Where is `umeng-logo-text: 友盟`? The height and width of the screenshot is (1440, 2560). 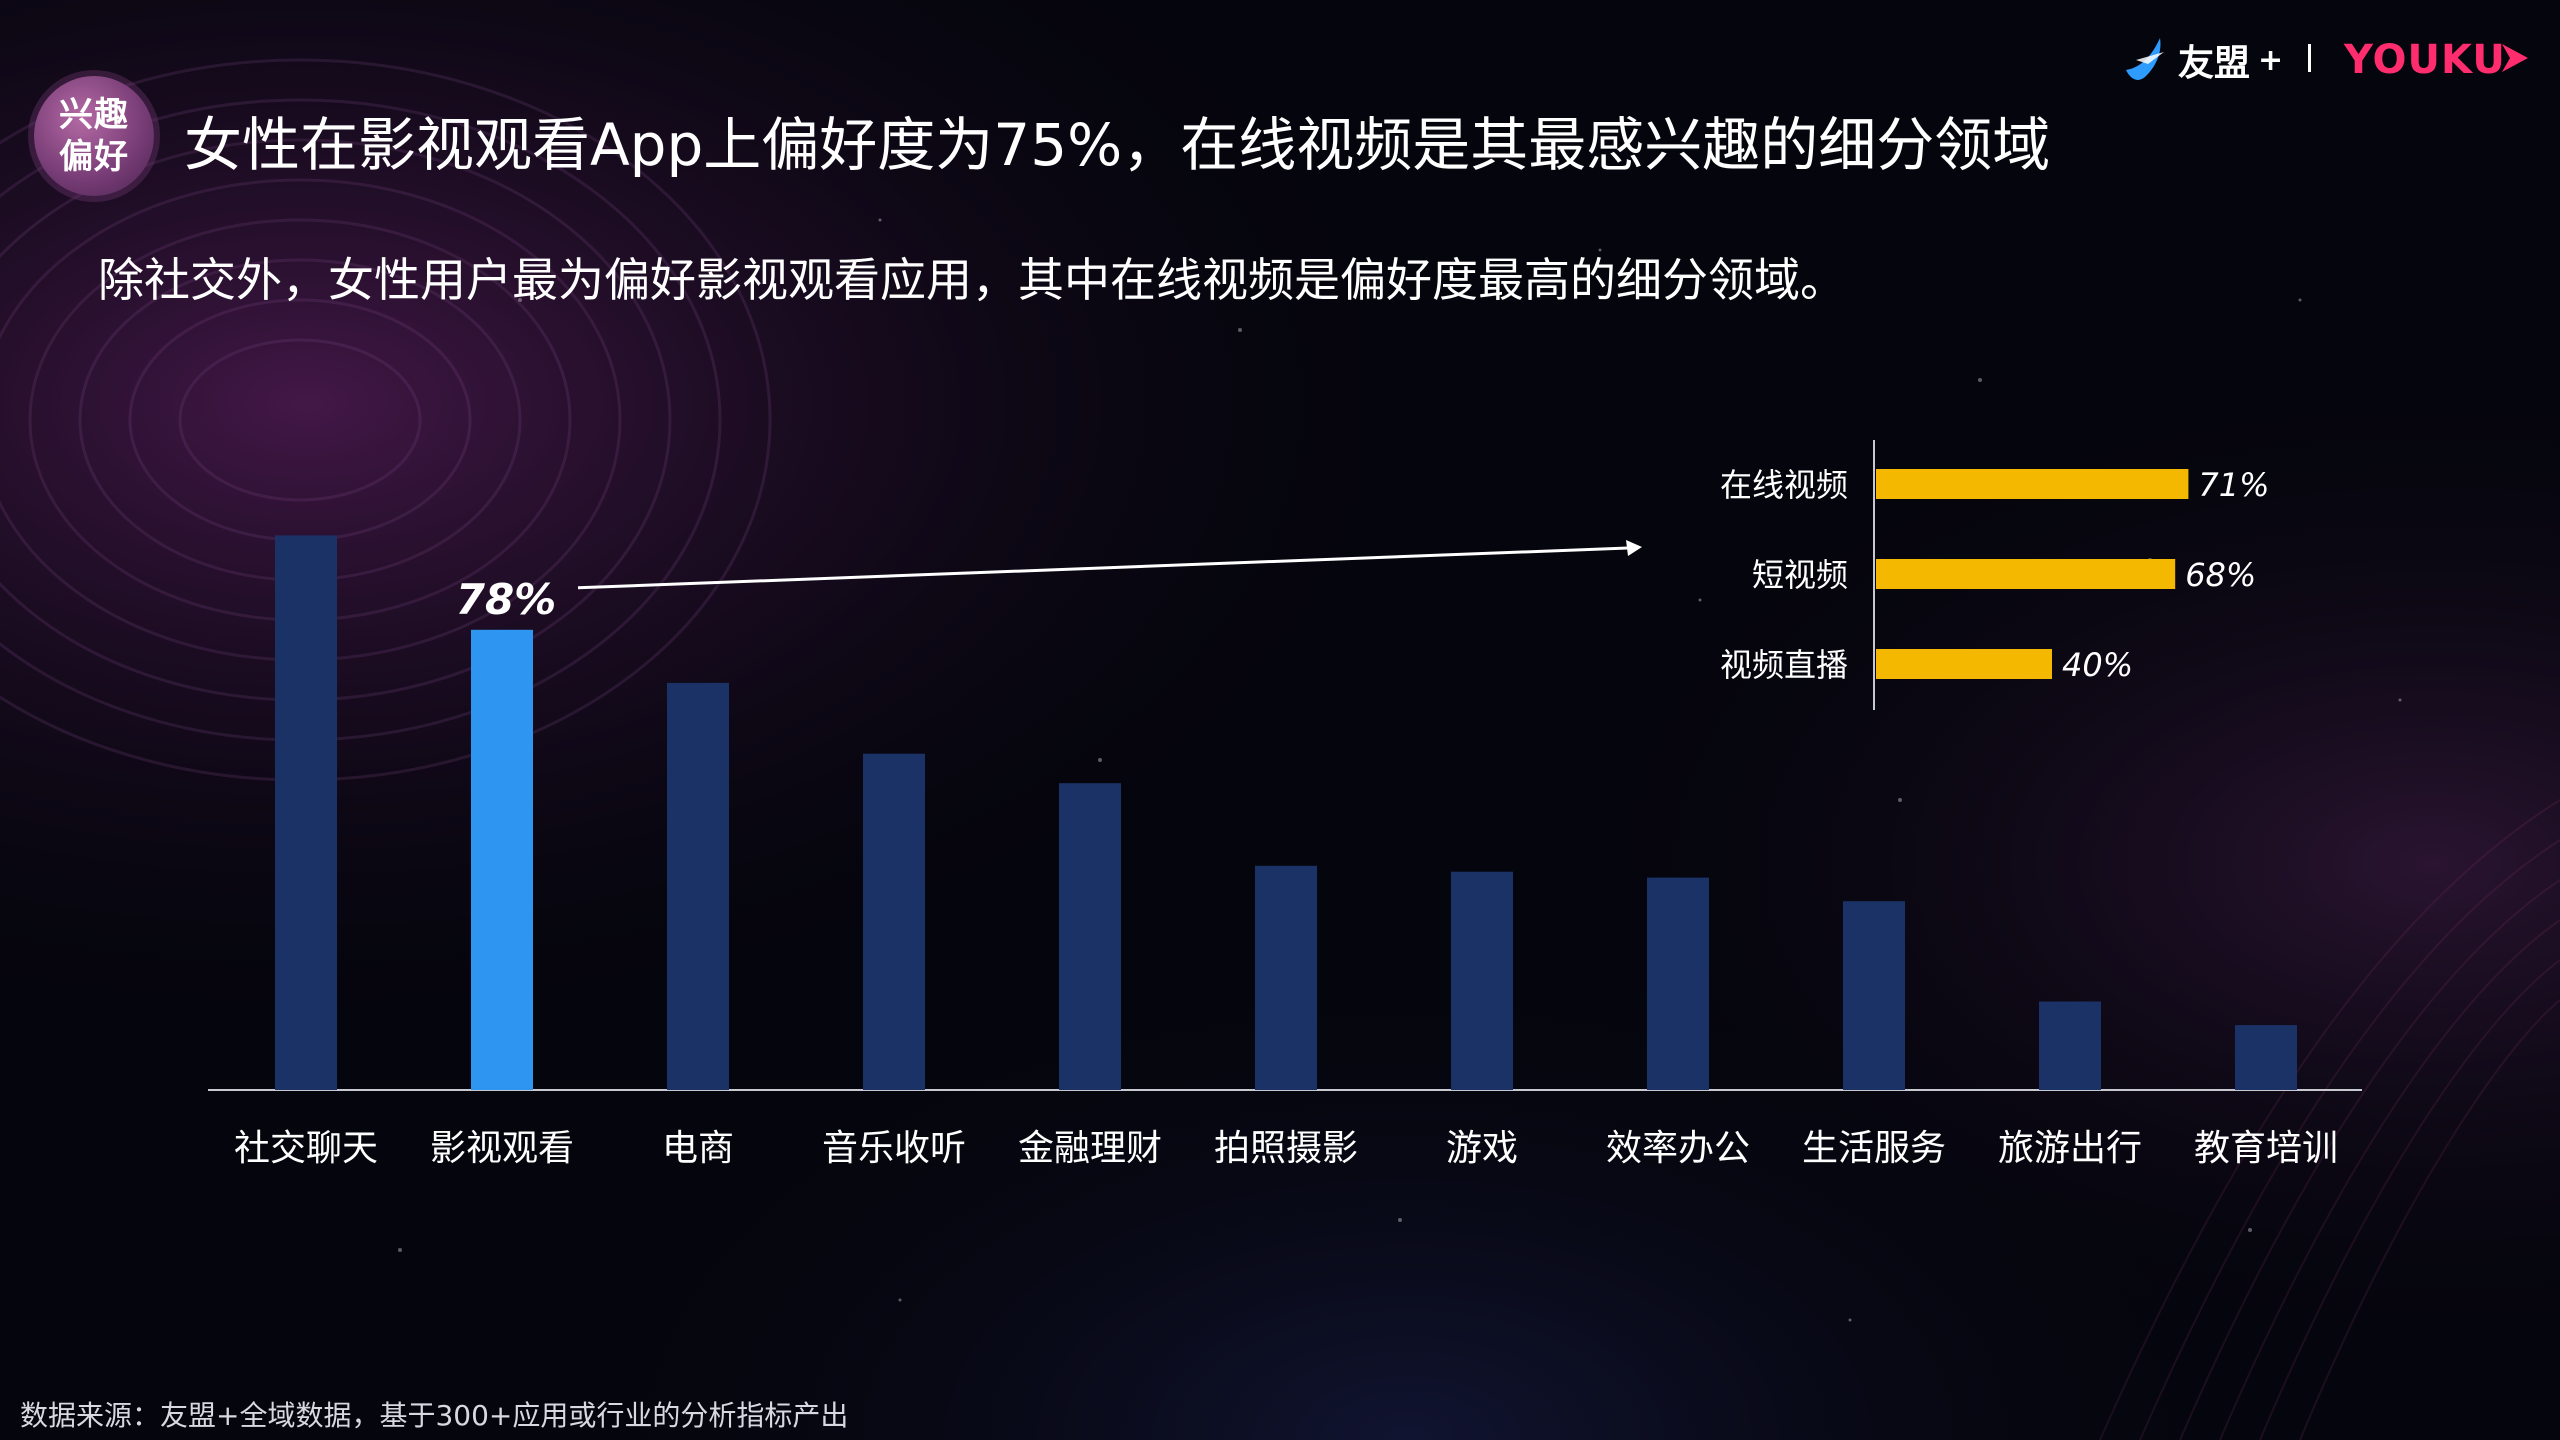
umeng-logo-text: 友盟 is located at coordinates (2214, 63).